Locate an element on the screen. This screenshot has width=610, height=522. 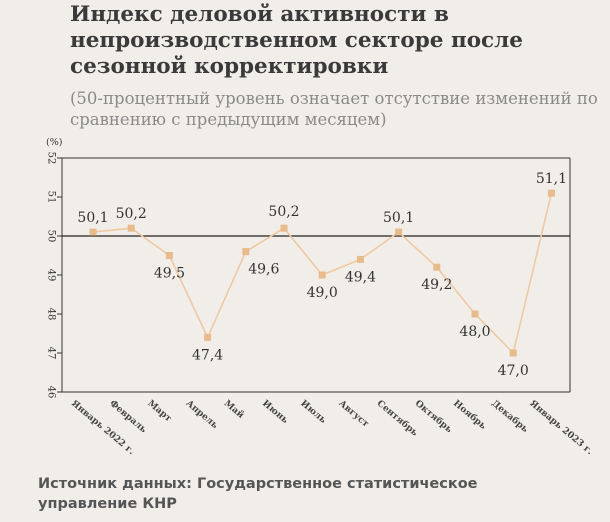
y-tick-label: 47 is located at coordinates (51, 353).